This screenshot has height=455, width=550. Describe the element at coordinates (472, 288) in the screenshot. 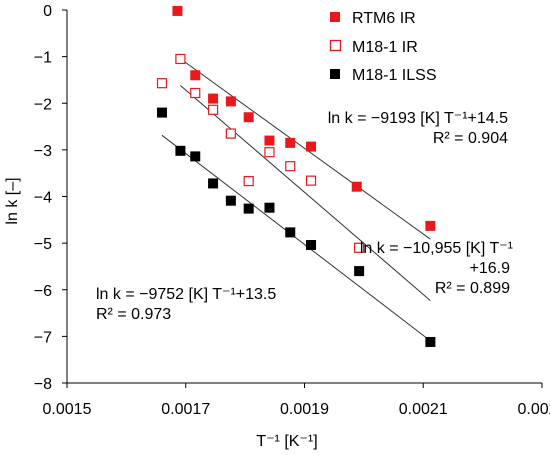

I see `annotation-m18-ir-r2: R² = 0.899` at that location.